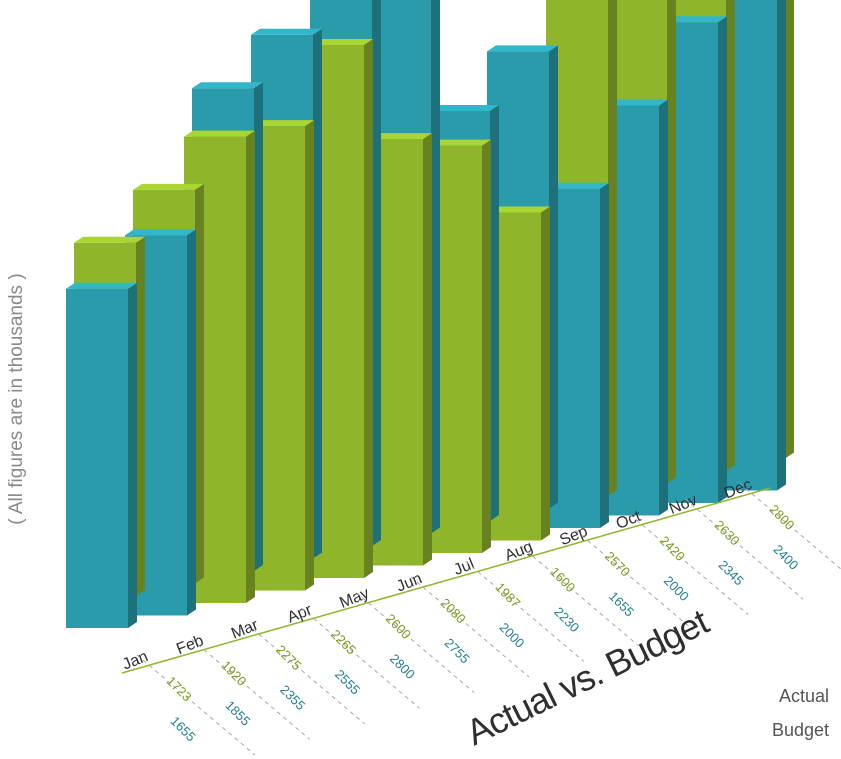 The image size is (841, 759). Describe the element at coordinates (562, 579) in the screenshot. I see `data-label-actual: 1600` at that location.